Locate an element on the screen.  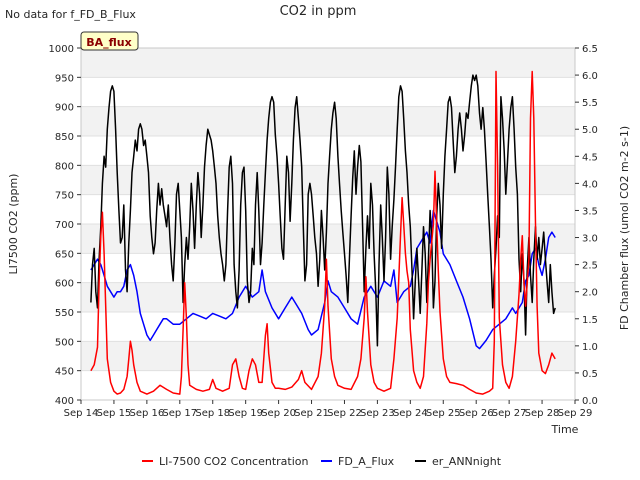
legend-label: er_ANNnight is located at coordinates (467, 461).